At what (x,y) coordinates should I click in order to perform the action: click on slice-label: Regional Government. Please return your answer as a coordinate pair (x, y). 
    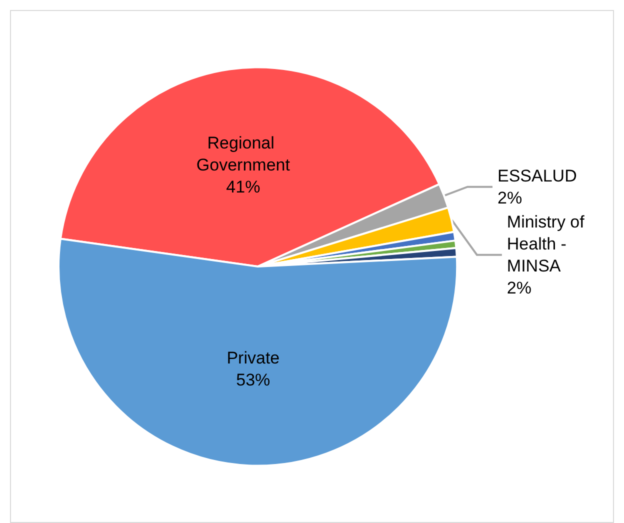
    Looking at the image, I should click on (243, 153).